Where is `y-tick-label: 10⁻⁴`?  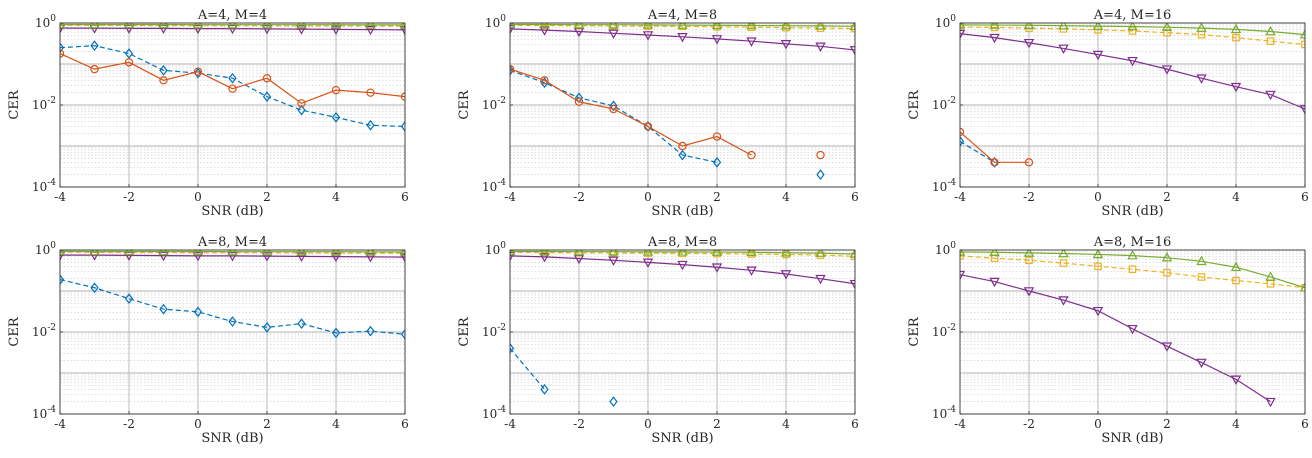 y-tick-label: 10⁻⁴ is located at coordinates (494, 186).